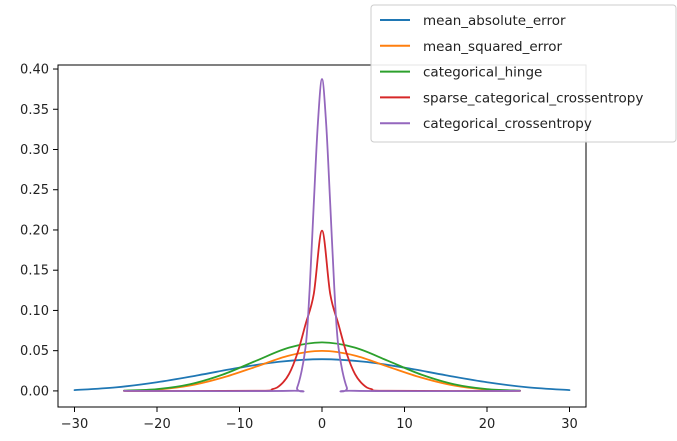 Image resolution: width=677 pixels, height=441 pixels. What do you see at coordinates (487, 424) in the screenshot?
I see `x-tick-label: 20` at bounding box center [487, 424].